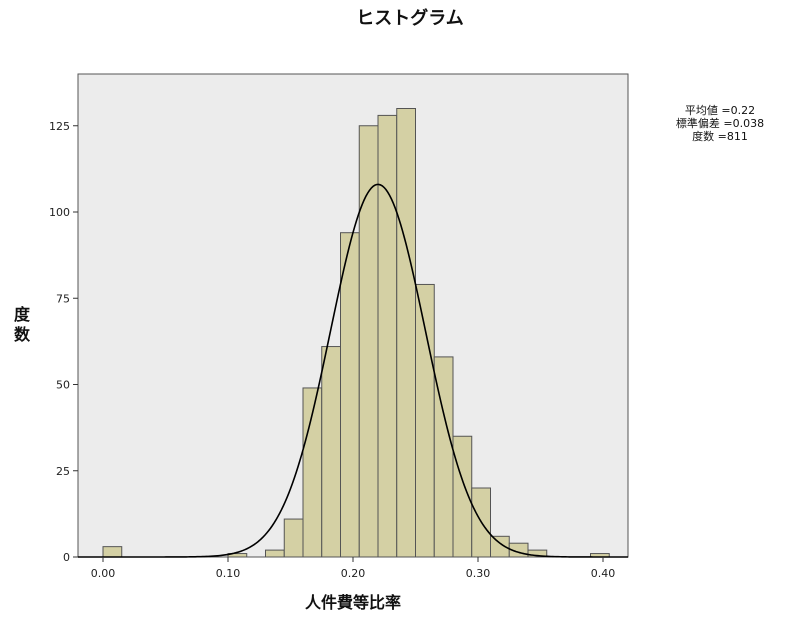  I want to click on stat-mean: 平均値 =0.22, so click(720, 110).